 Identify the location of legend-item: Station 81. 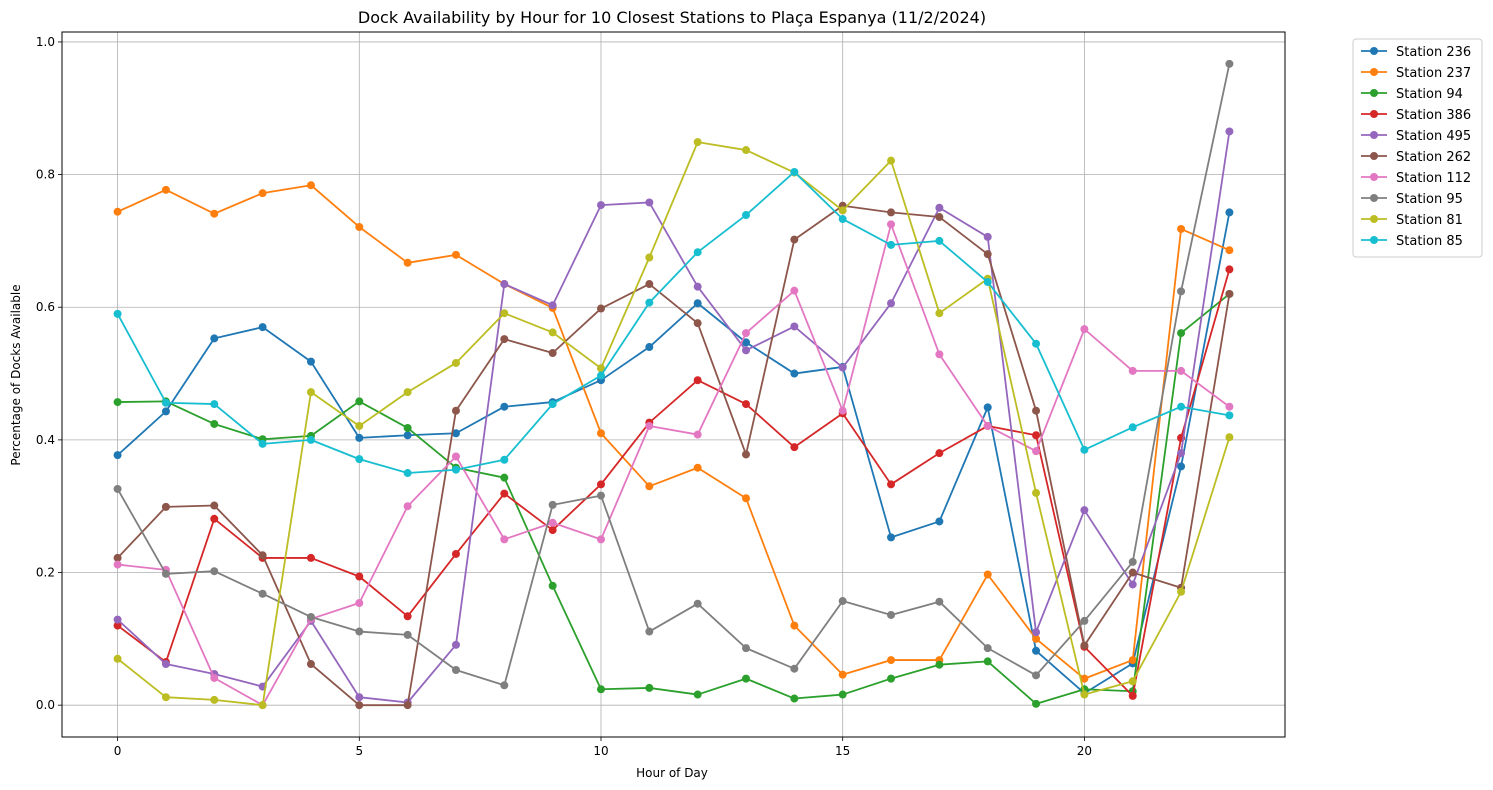
(1412, 220).